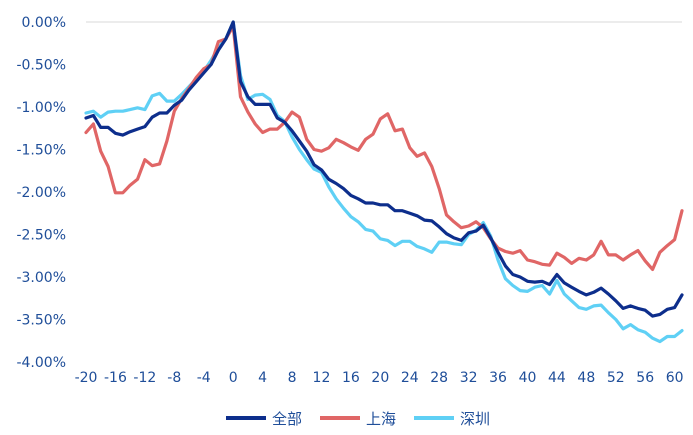  Describe the element at coordinates (381, 419) in the screenshot. I see `legend-label: 上海` at that location.